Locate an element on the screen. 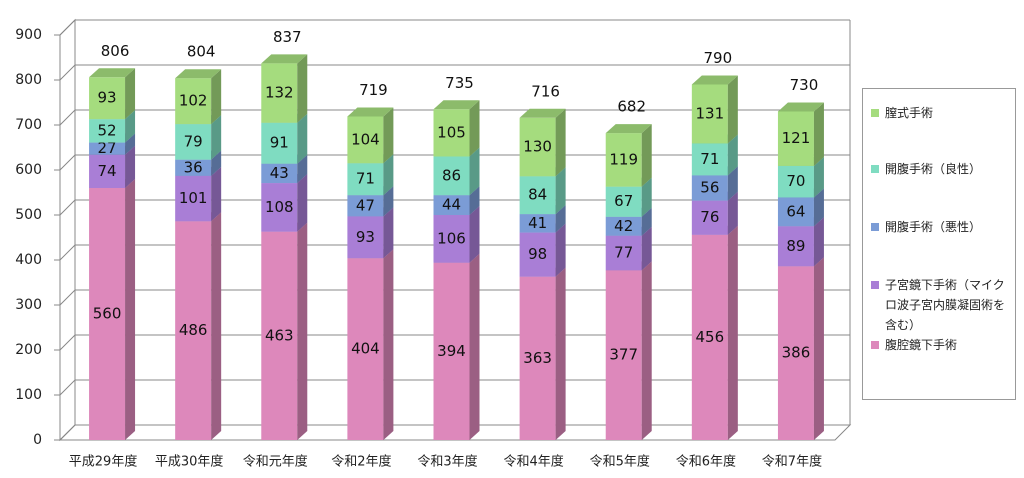 This screenshot has width=1024, height=478. legend-item: 開腹手術（悪性） is located at coordinates (941, 227).